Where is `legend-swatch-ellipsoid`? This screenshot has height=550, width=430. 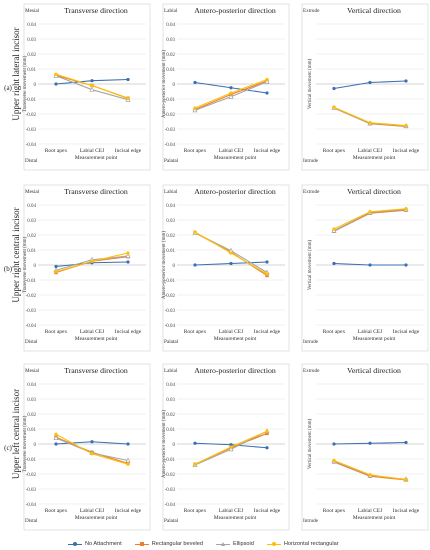
legend-swatch-ellipsoid is located at coordinates (223, 544).